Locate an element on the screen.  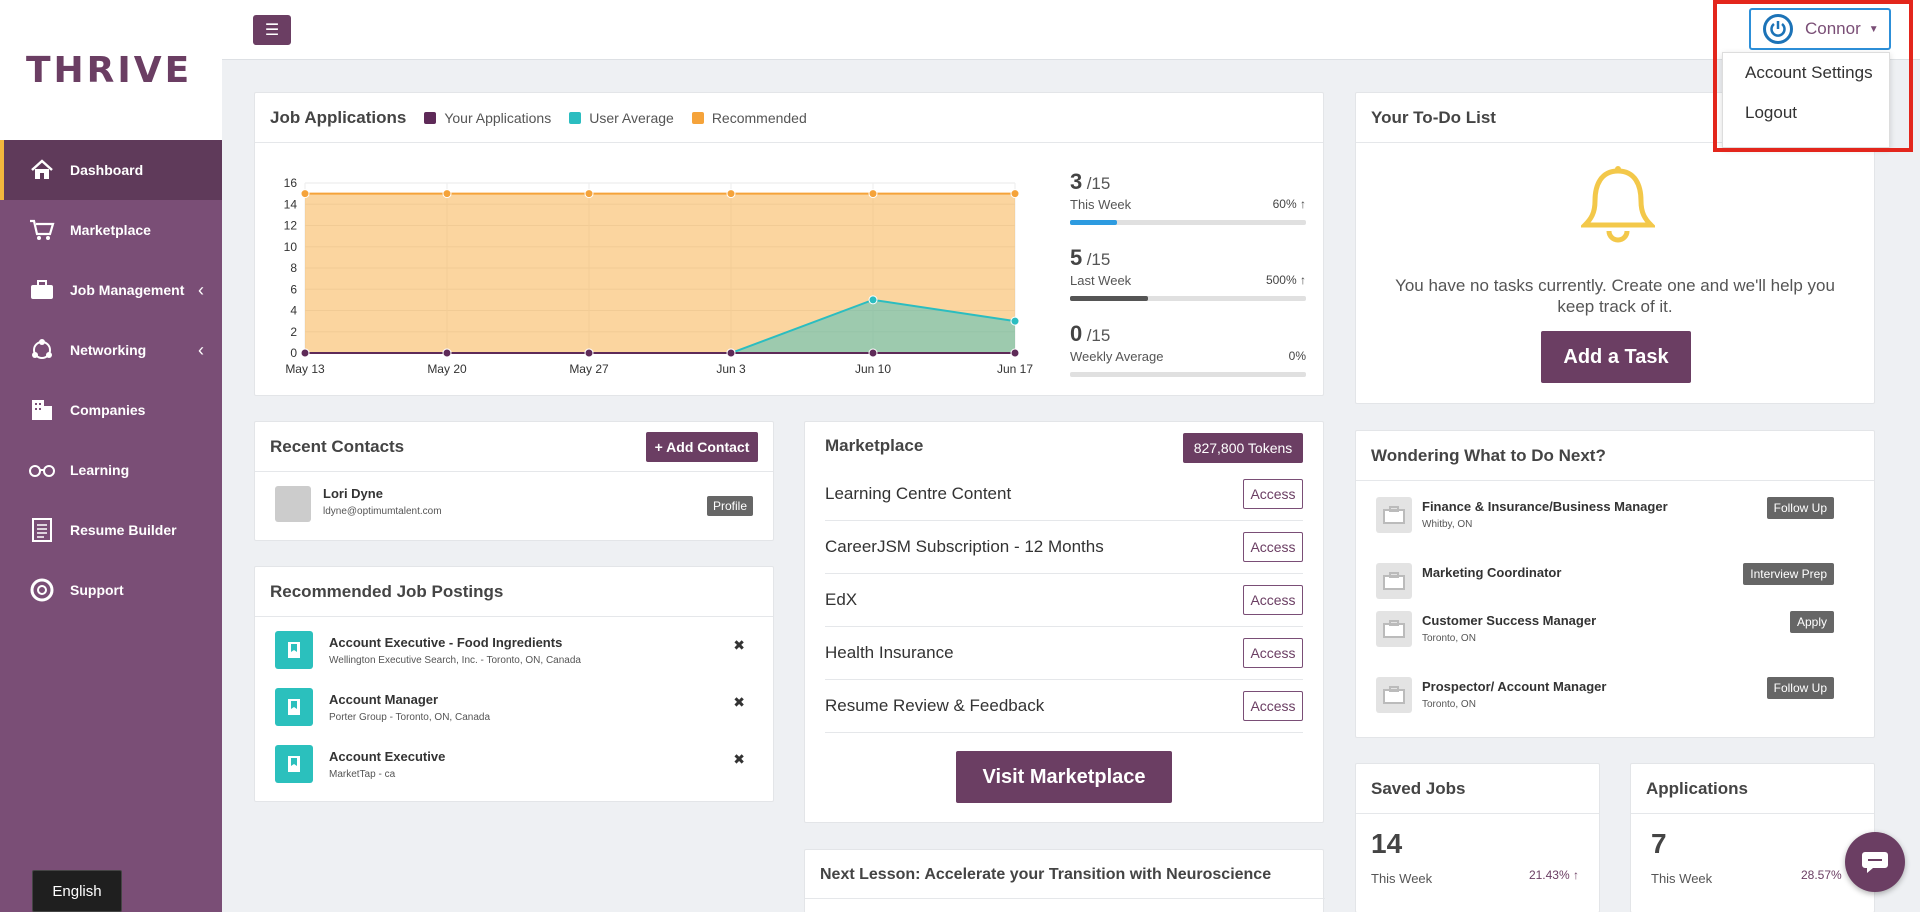
chat-button is located at coordinates (1875, 862).